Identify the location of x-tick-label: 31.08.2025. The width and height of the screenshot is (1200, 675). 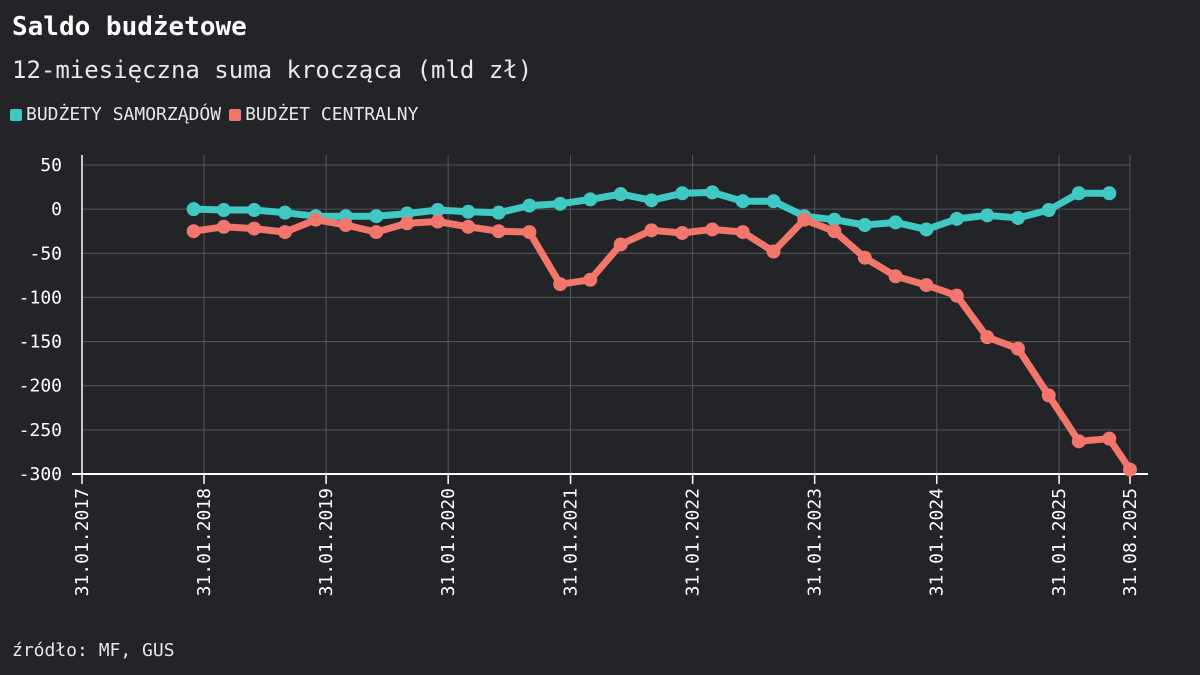
(1130, 542).